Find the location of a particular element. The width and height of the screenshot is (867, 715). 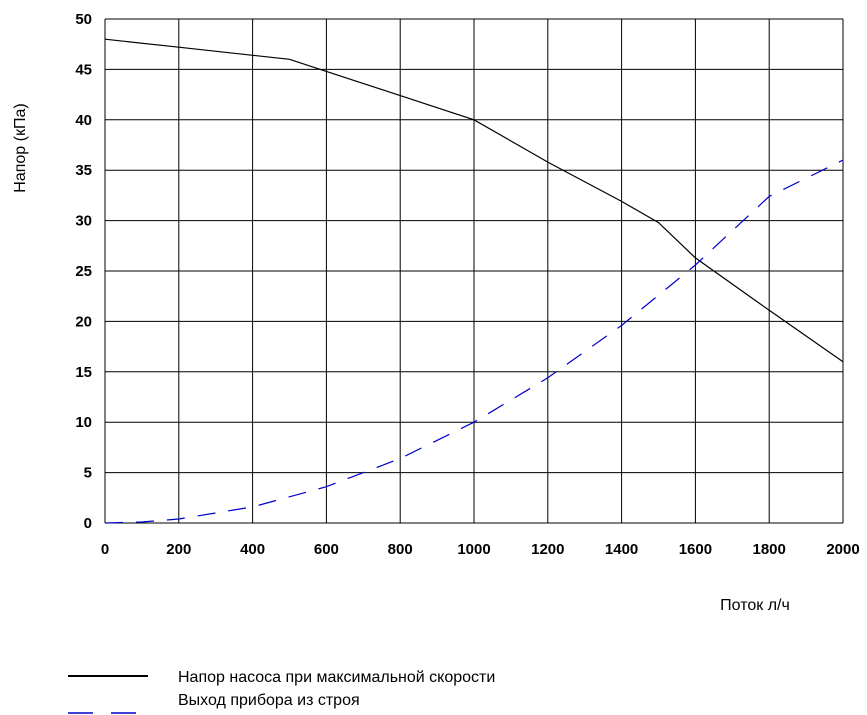

x-tick-label: 1000 is located at coordinates (473, 549).